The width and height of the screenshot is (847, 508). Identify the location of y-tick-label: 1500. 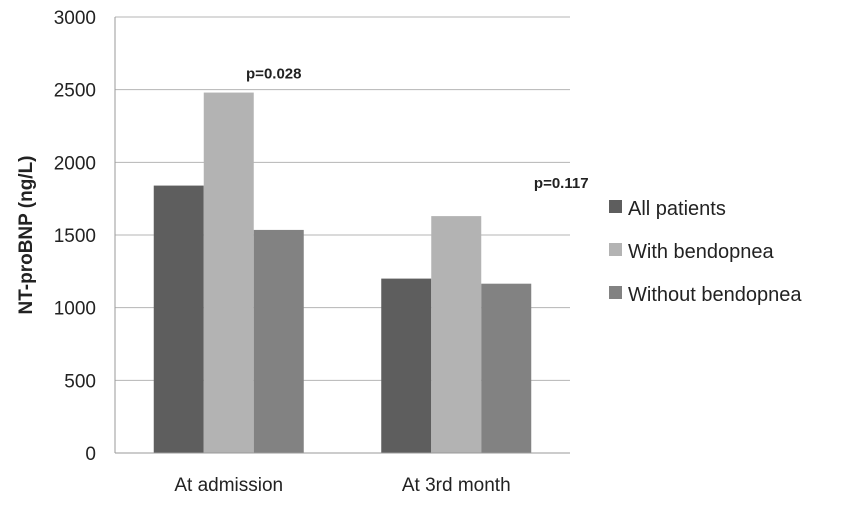
(75, 236).